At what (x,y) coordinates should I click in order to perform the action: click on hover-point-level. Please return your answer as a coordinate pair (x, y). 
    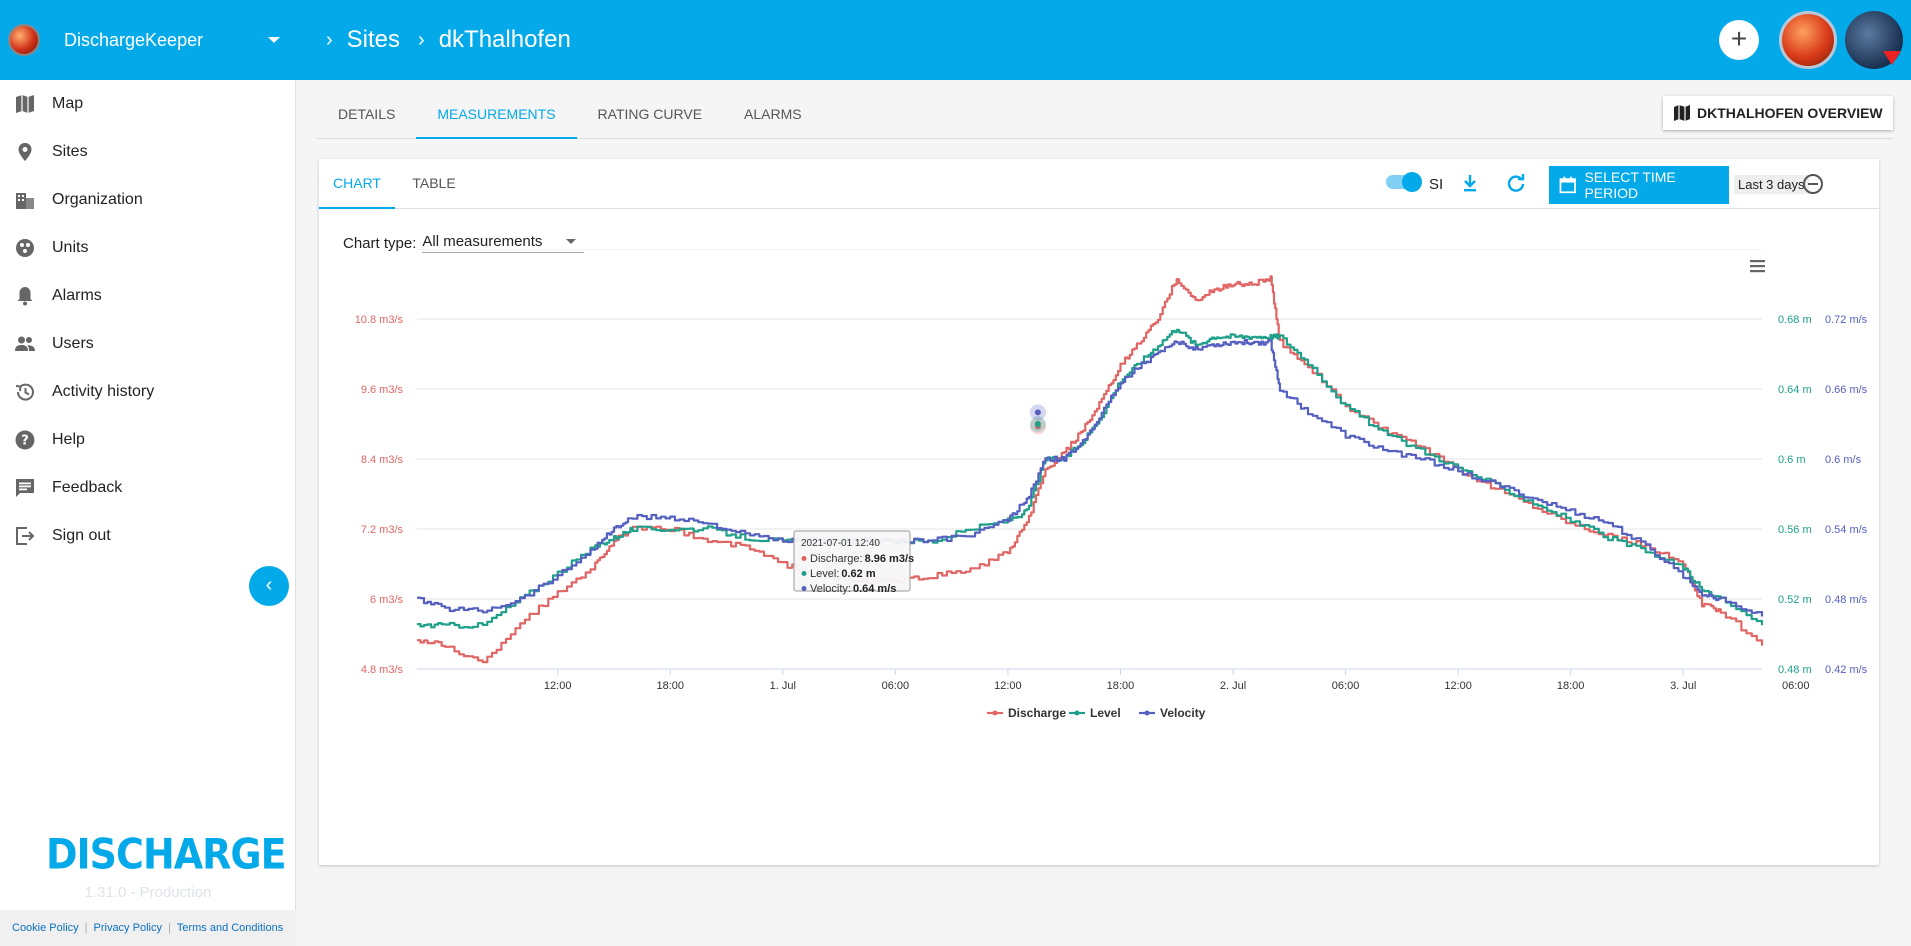
    Looking at the image, I should click on (1037, 424).